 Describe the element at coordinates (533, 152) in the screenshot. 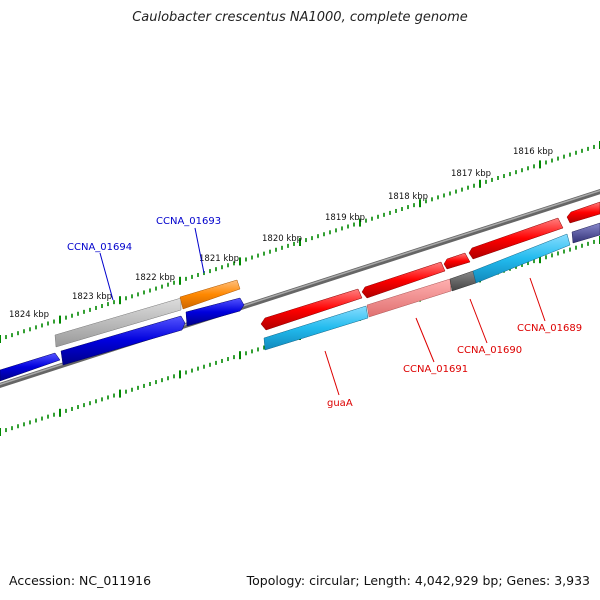

I see `kbp-label-1816: 1816 kbp` at that location.